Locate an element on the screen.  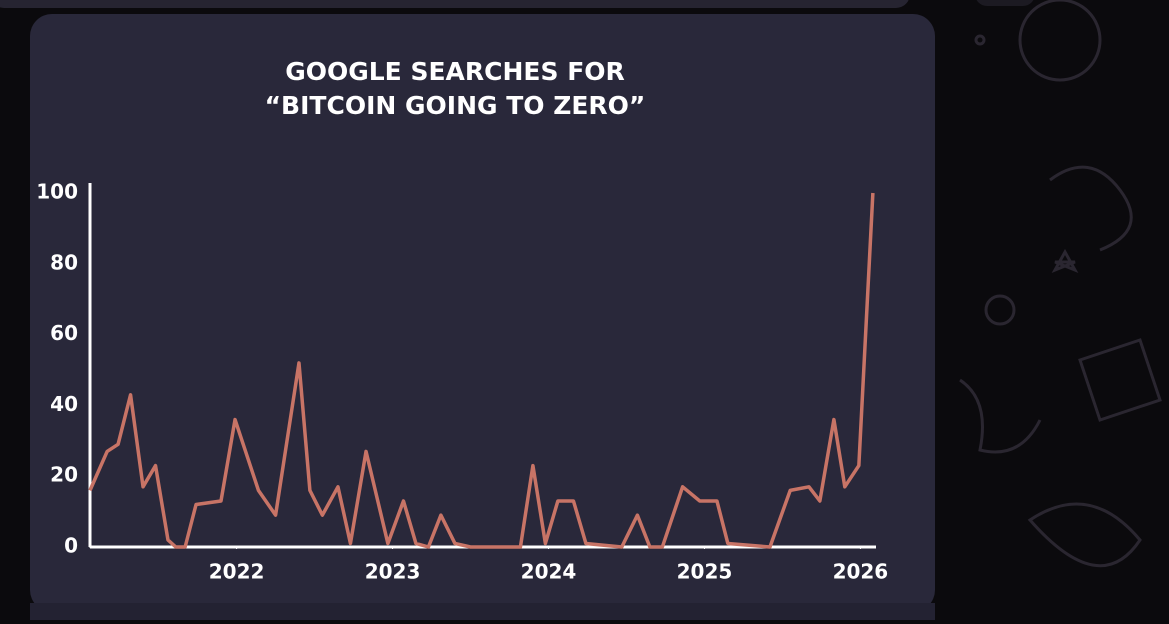
y-tick-label: 80 is located at coordinates (64, 262).